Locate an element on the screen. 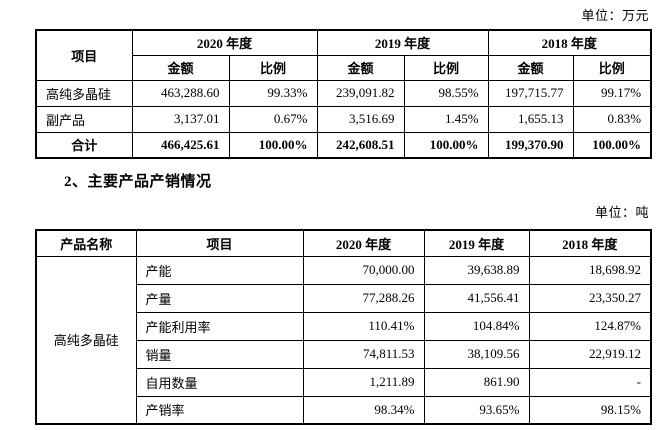 Image resolution: width=659 pixels, height=430 pixels. table-cell: 199,370.90 is located at coordinates (530, 145).